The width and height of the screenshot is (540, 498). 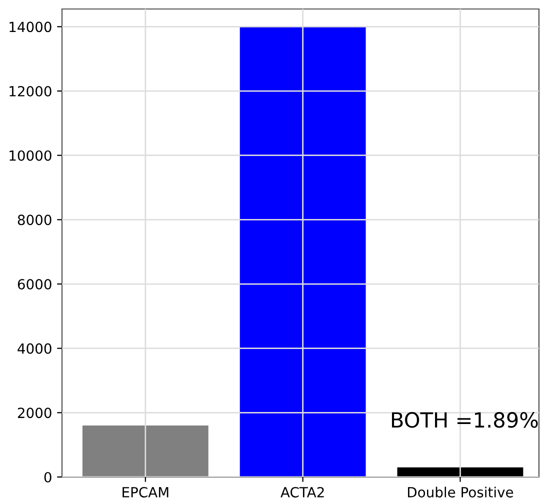 What do you see at coordinates (461, 492) in the screenshot?
I see `x-tick-label: Double Positive` at bounding box center [461, 492].